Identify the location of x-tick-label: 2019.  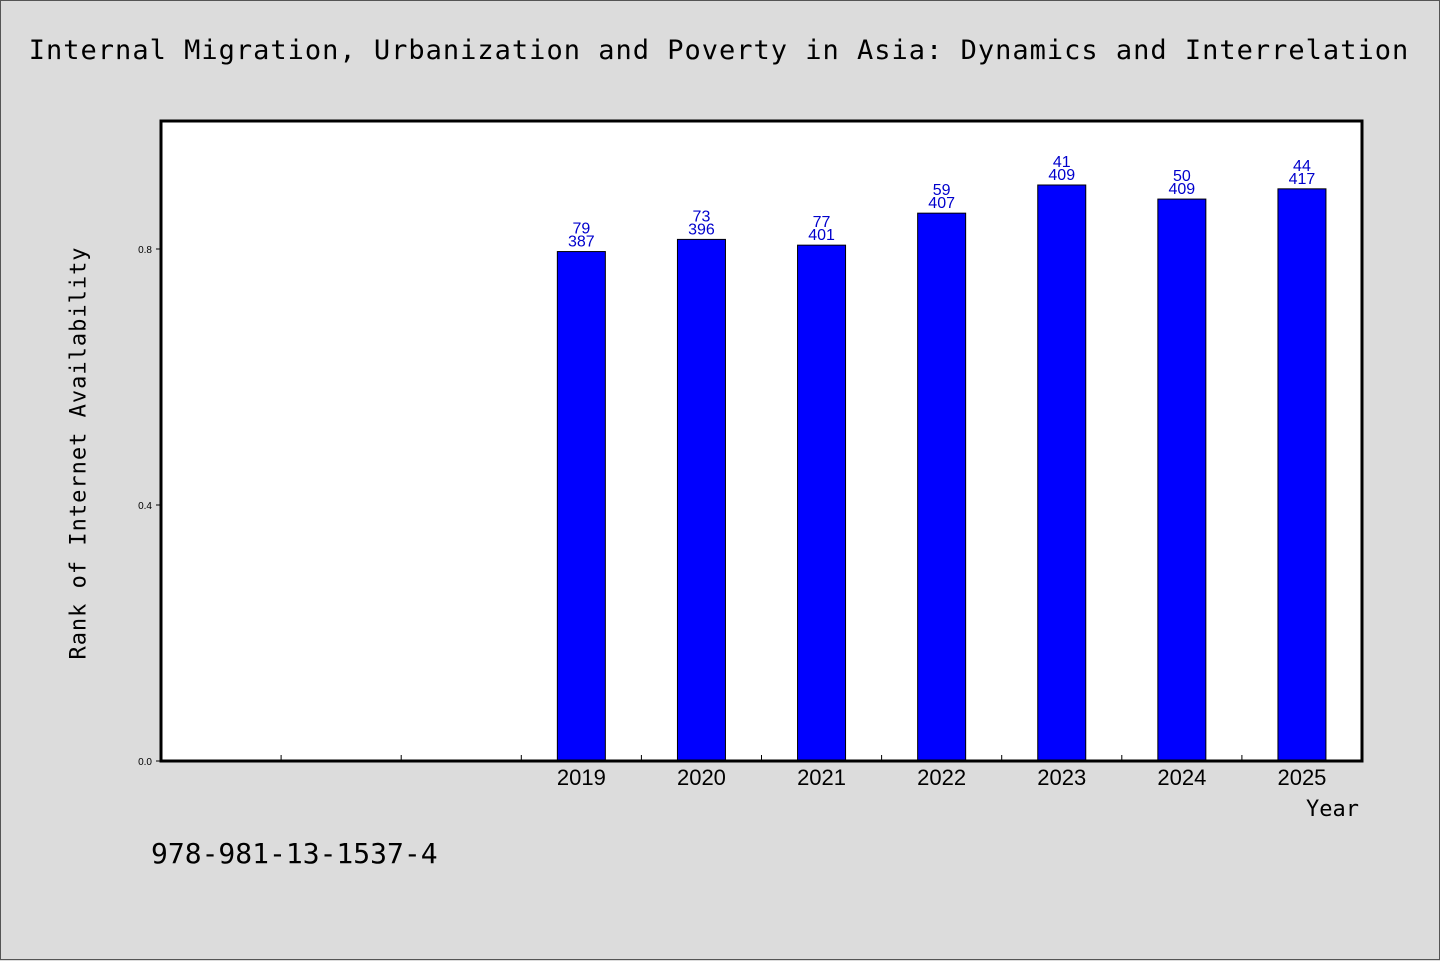
(581, 777).